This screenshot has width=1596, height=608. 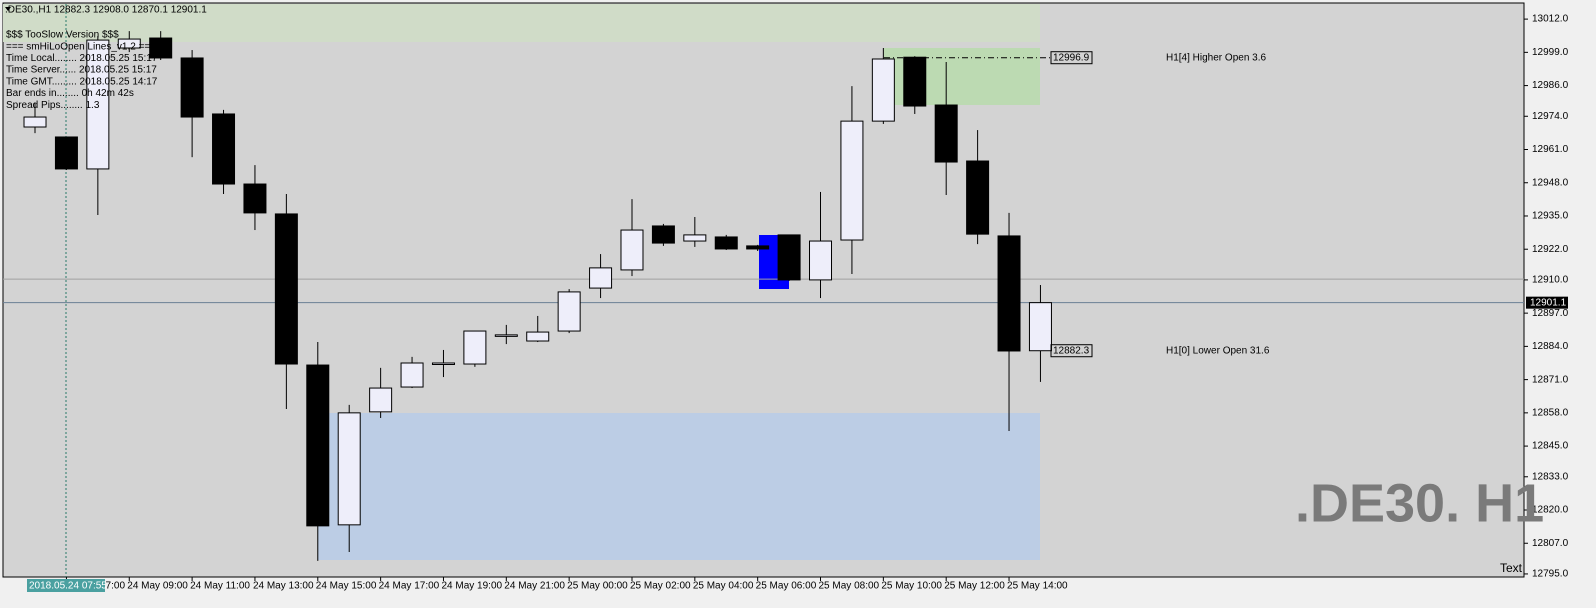 I want to click on x-tick-label: 24 May 17:00, so click(x=409, y=586).